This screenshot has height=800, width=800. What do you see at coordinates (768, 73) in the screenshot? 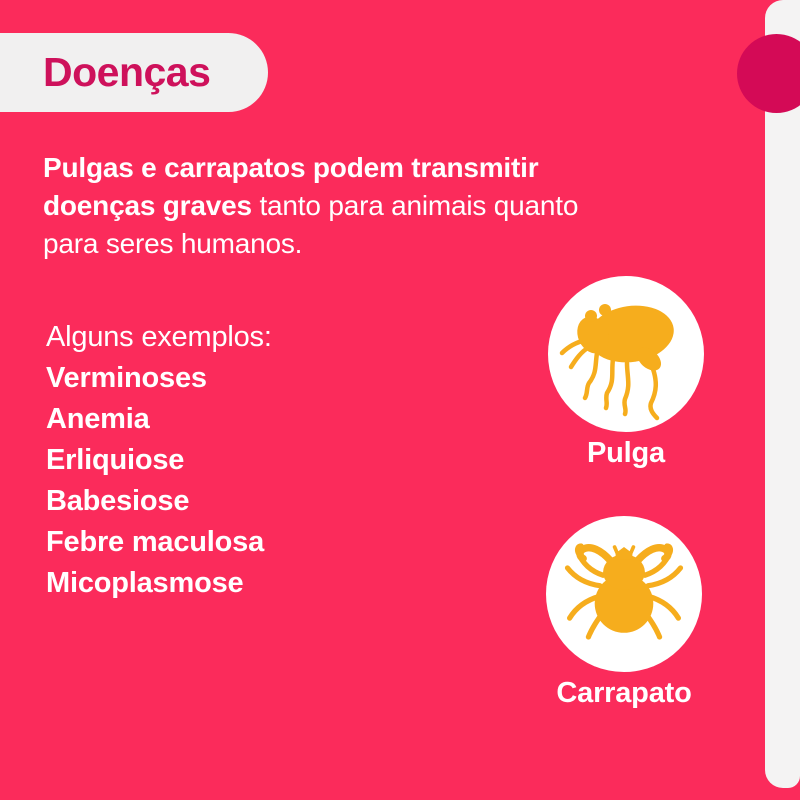
I see `accent-circle` at bounding box center [768, 73].